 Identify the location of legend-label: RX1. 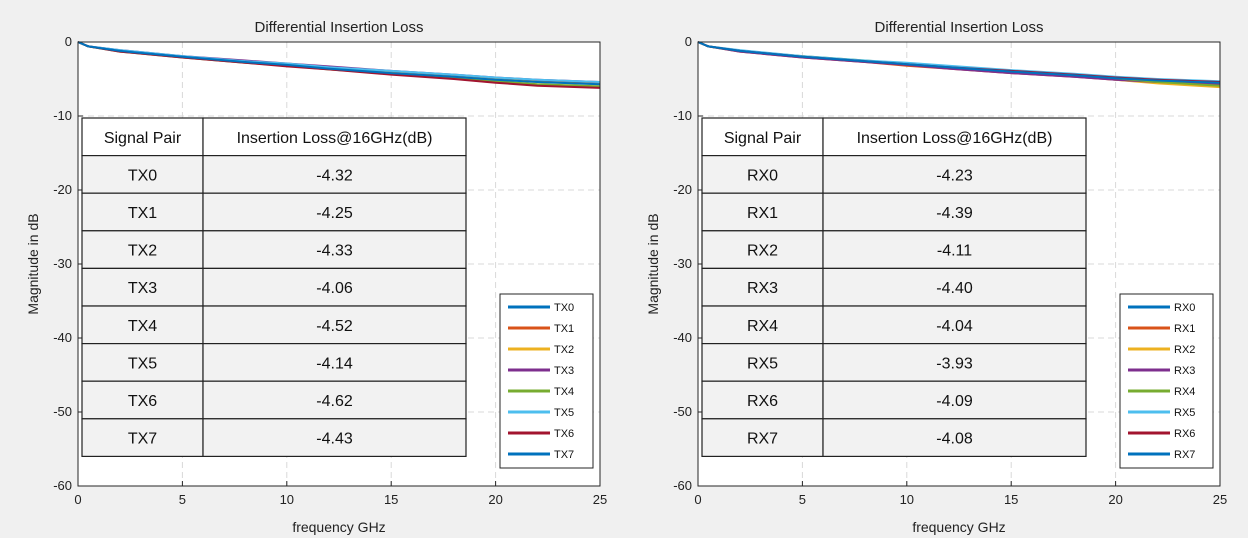
(1184, 329).